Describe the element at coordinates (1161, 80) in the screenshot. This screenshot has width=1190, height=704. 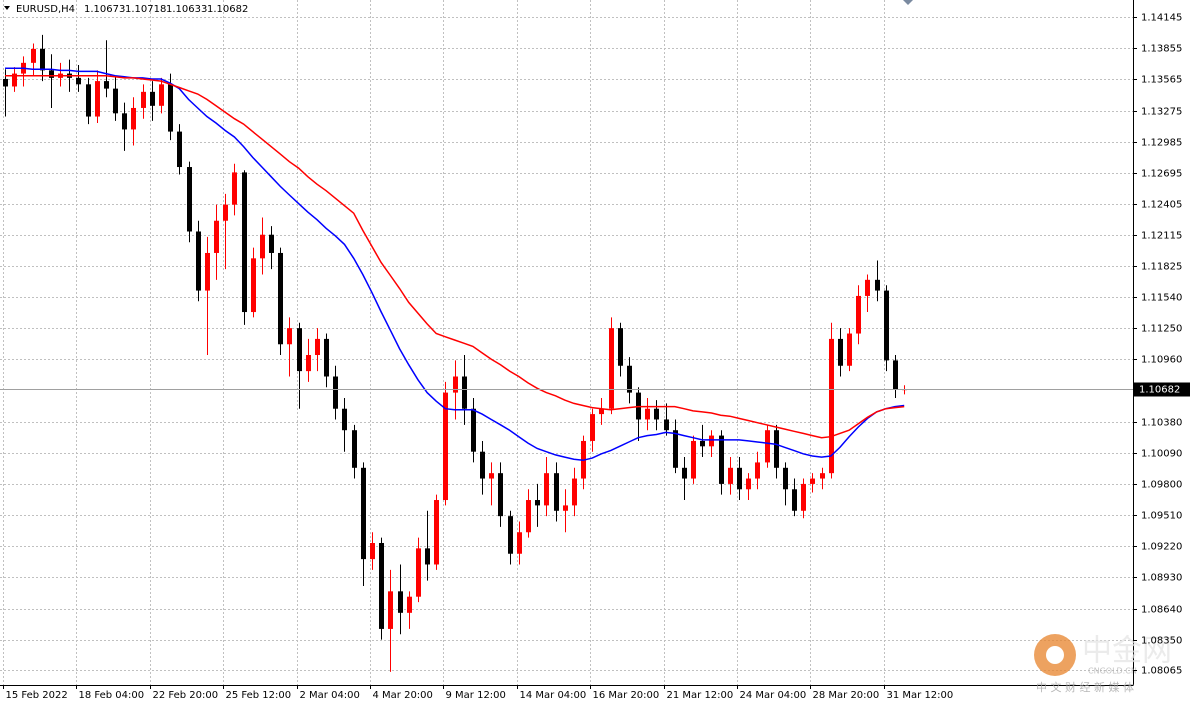
I see `y-tick-label: 1.13565` at that location.